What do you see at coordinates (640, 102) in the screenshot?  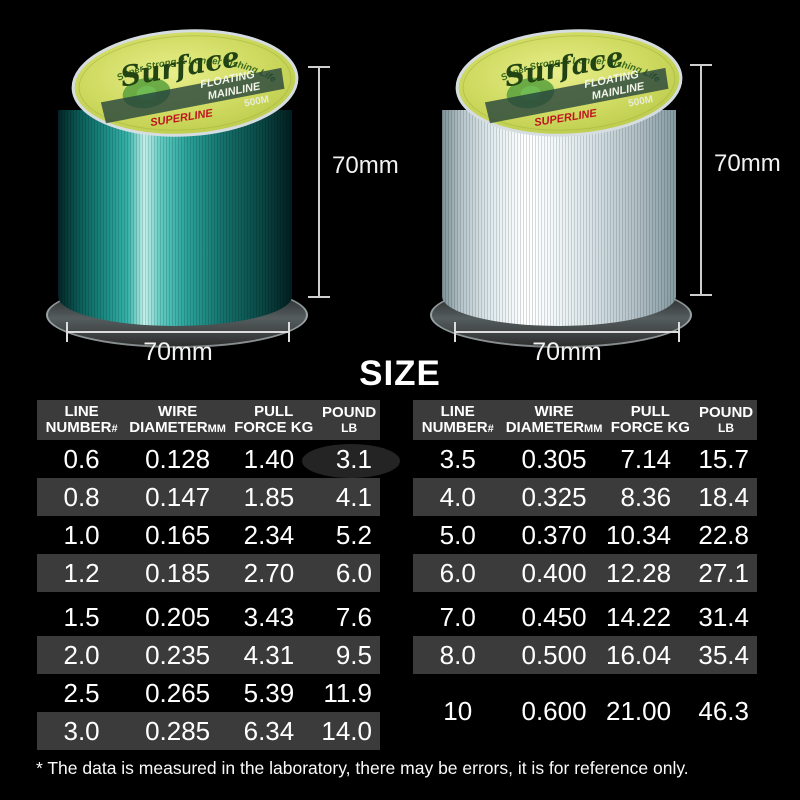 I see `label-length: 500M` at bounding box center [640, 102].